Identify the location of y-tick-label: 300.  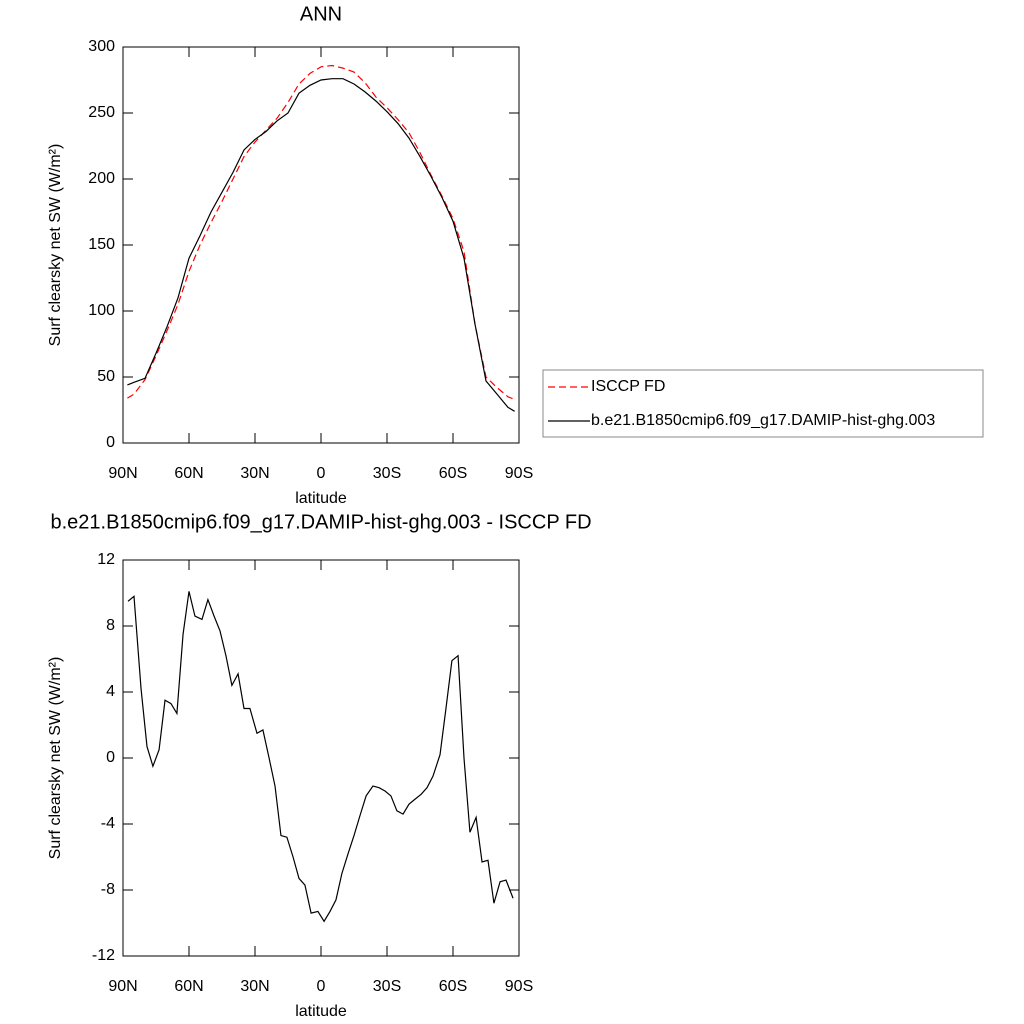
(101, 46).